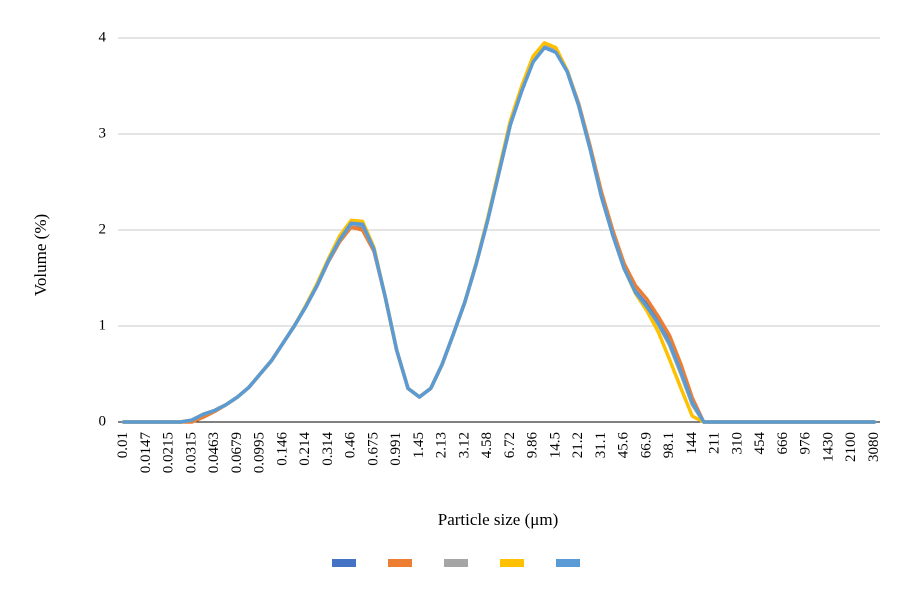 The height and width of the screenshot is (606, 912). I want to click on x-axis-title: Particle size (μm), so click(498, 519).